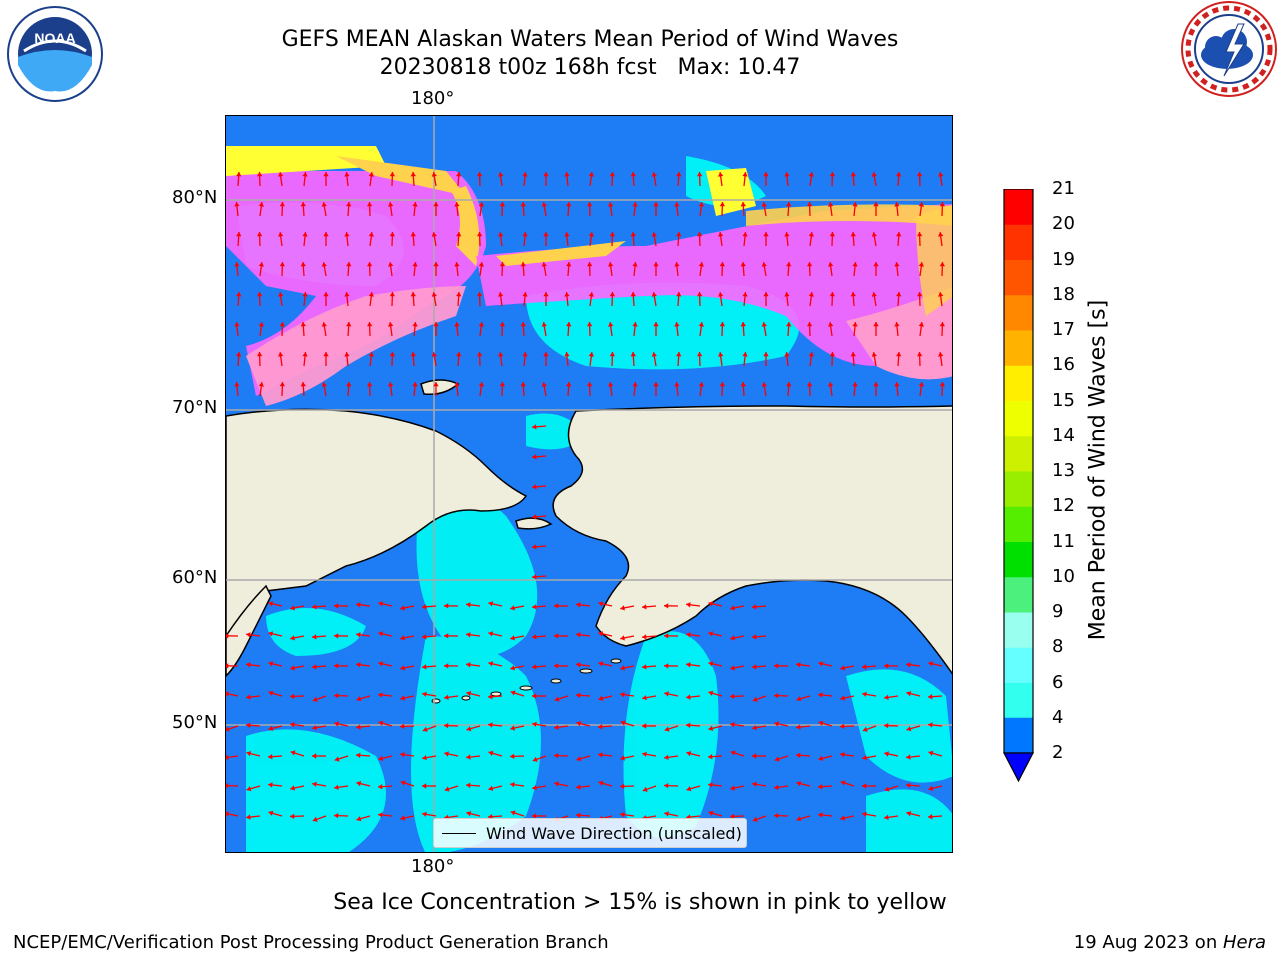 This screenshot has height=960, width=1280. What do you see at coordinates (1244, 942) in the screenshot?
I see `footer-machine: Hera` at bounding box center [1244, 942].